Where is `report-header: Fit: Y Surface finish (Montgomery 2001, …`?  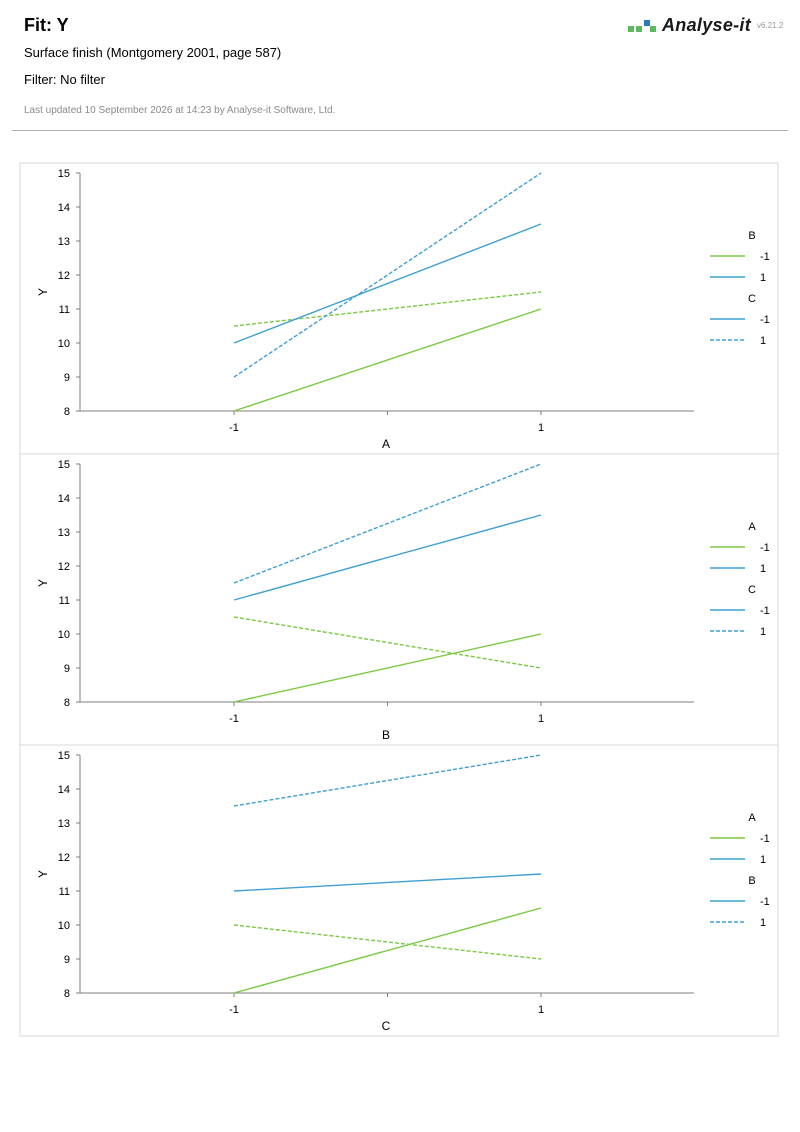
report-header: Fit: Y Surface finish (Montgomery 2001, … is located at coordinates (400, 67).